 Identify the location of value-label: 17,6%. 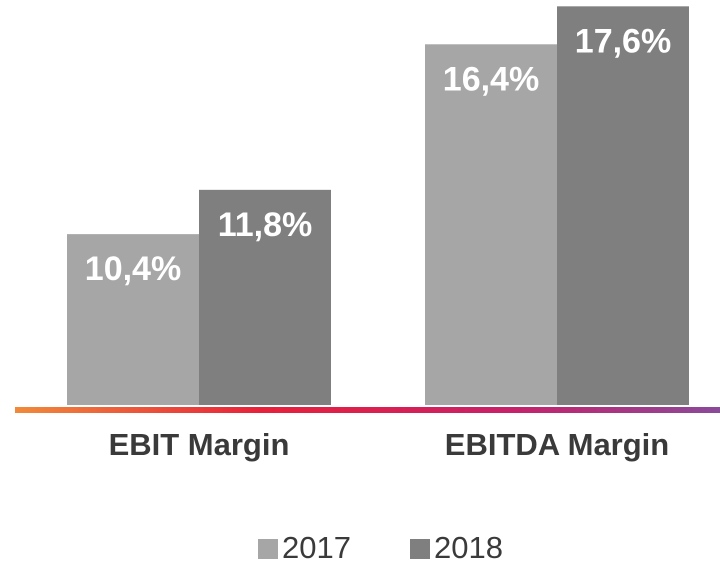
(623, 41).